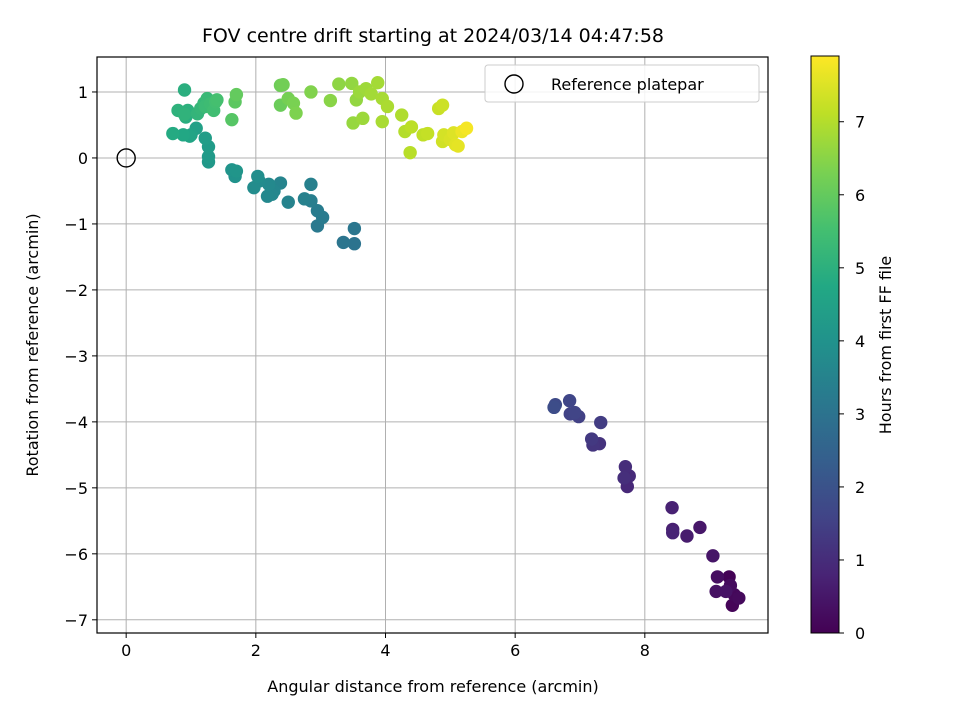 The width and height of the screenshot is (960, 724). Describe the element at coordinates (852, 378) in the screenshot. I see `colorbar-ticks: 0 1 2 3 4 5 6 7` at that location.